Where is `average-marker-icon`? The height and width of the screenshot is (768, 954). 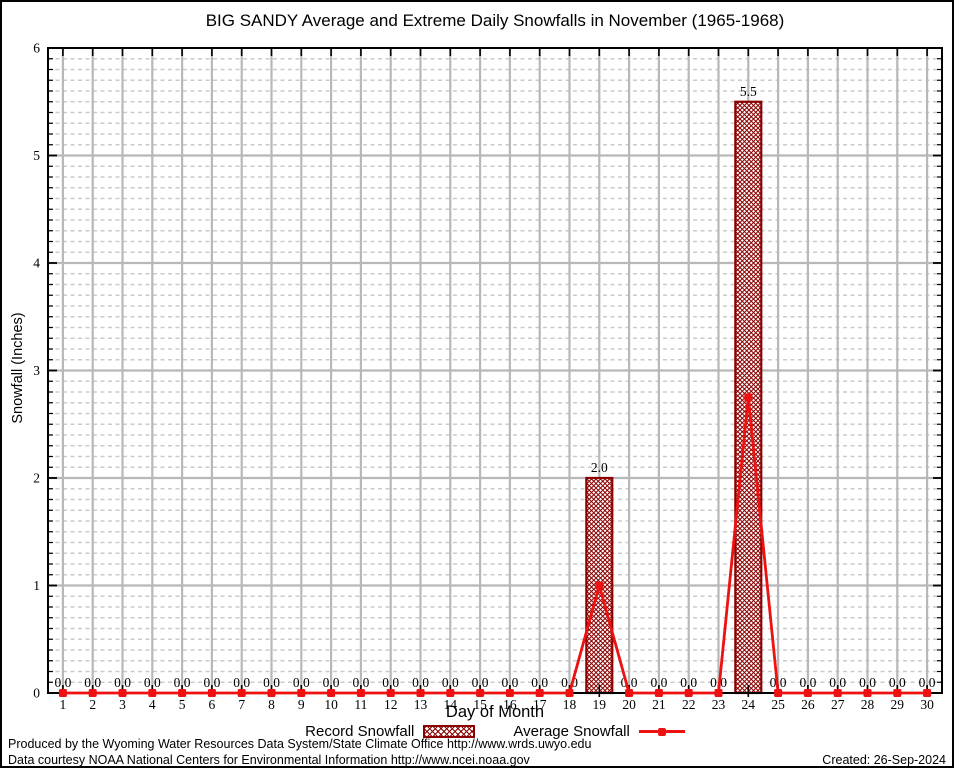 average-marker-icon is located at coordinates (661, 731).